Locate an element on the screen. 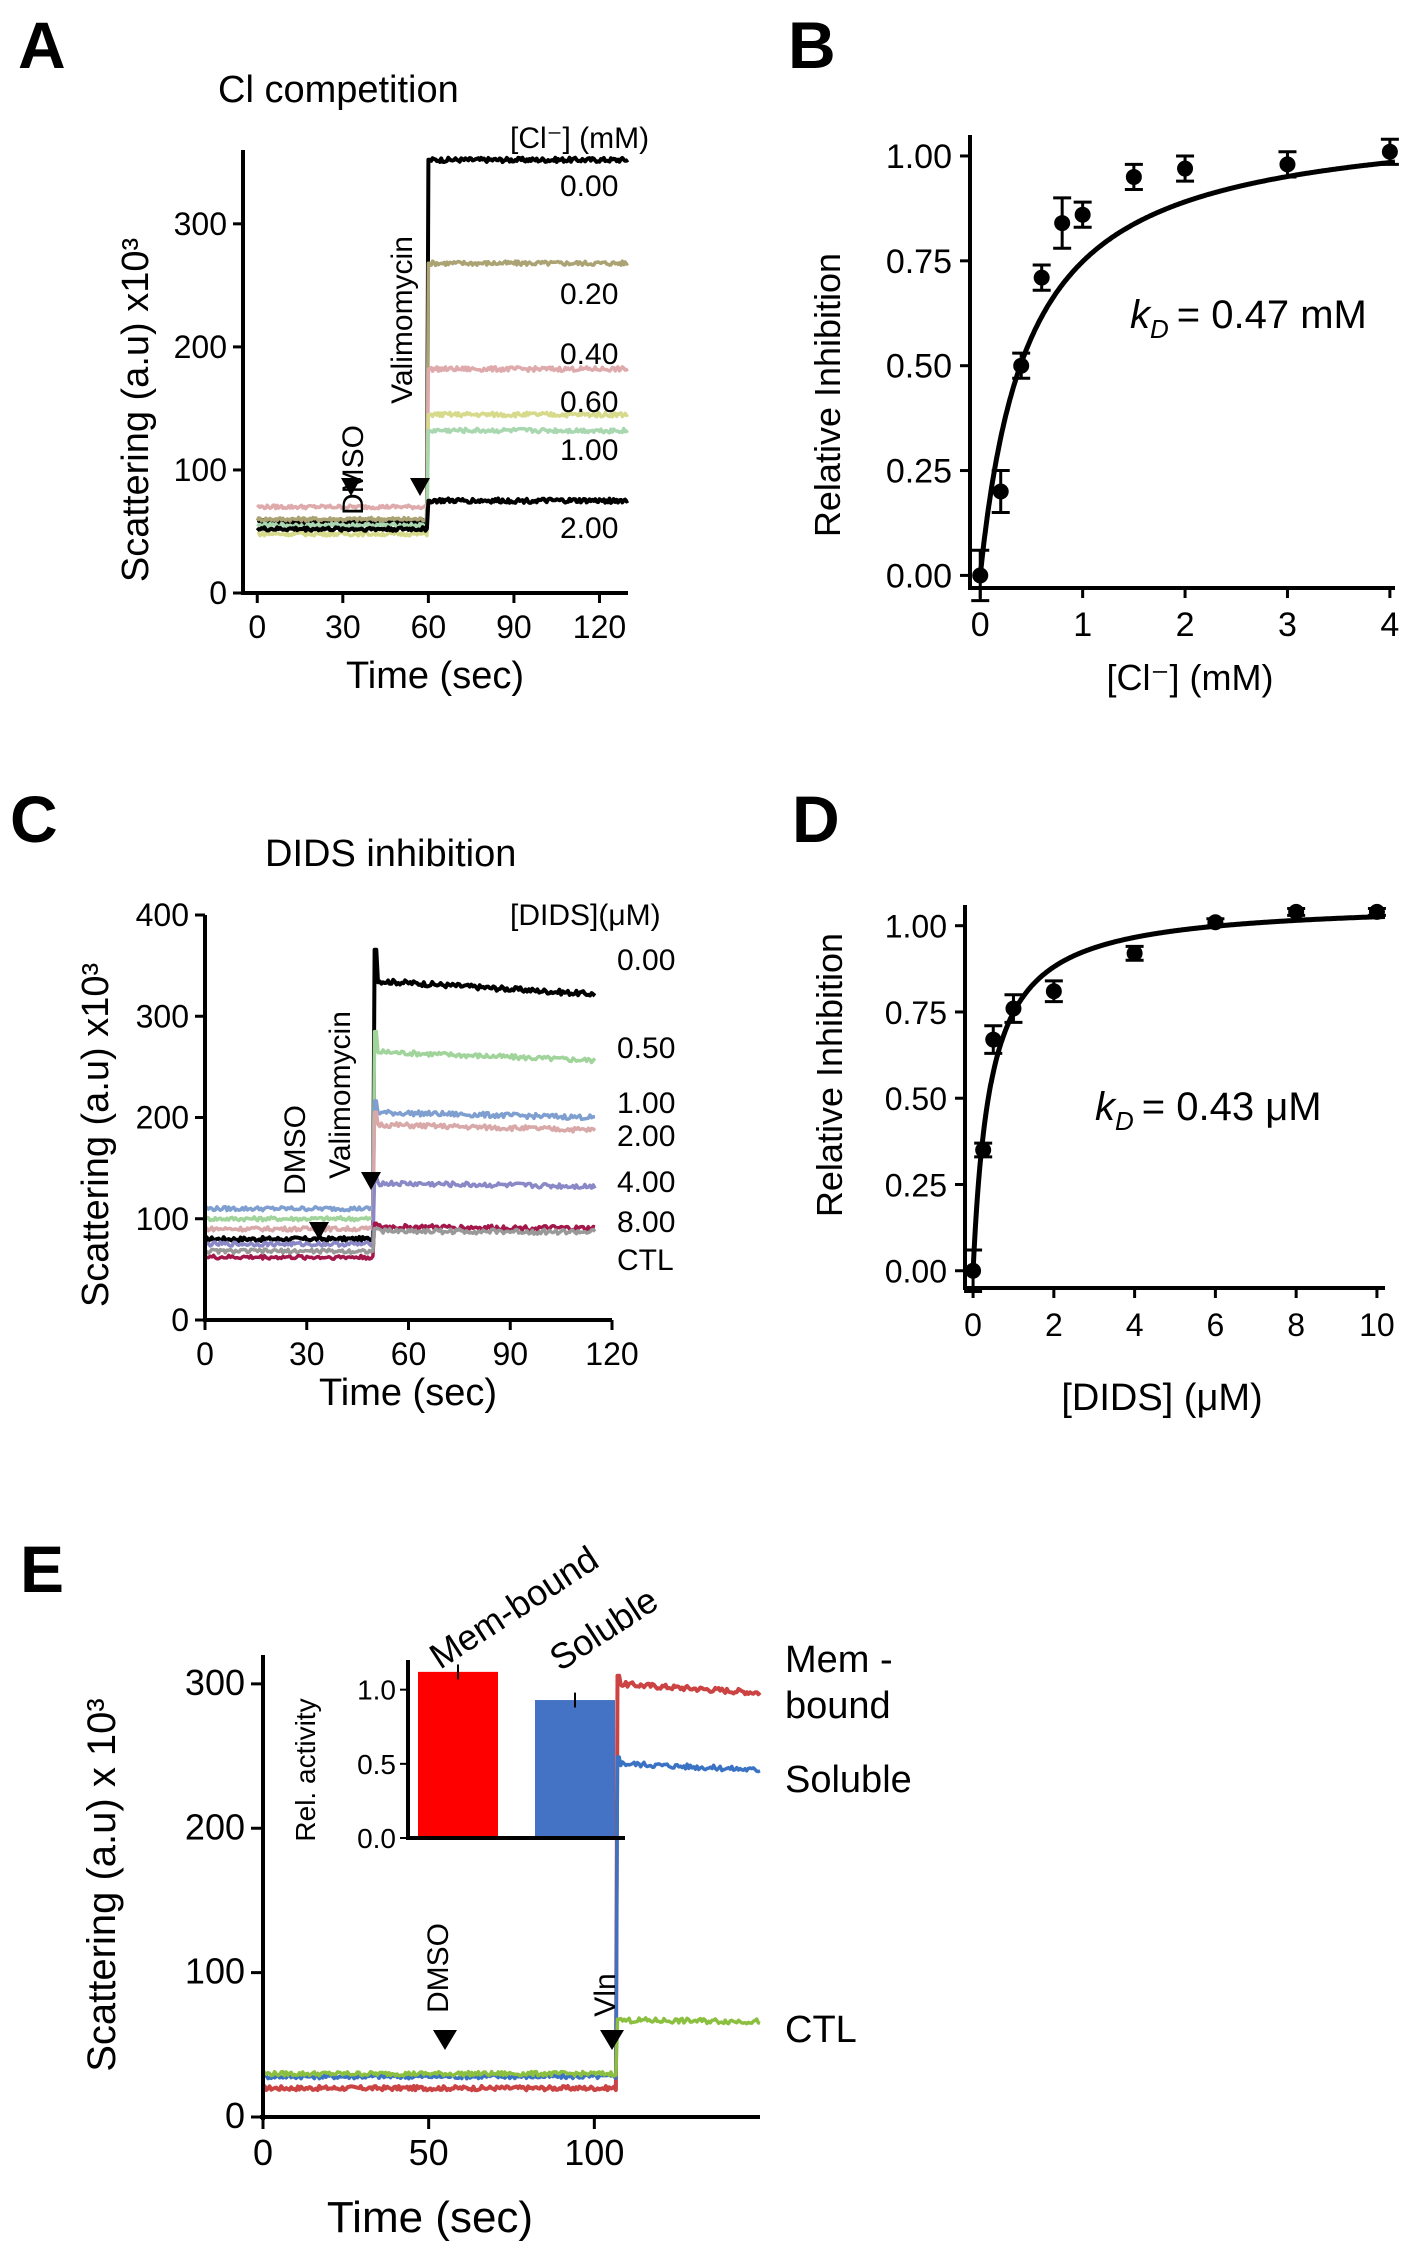  panel-a-series-labels: 0.00 0.20 0.40 0.60 1.00 2.00 is located at coordinates (589, 357).